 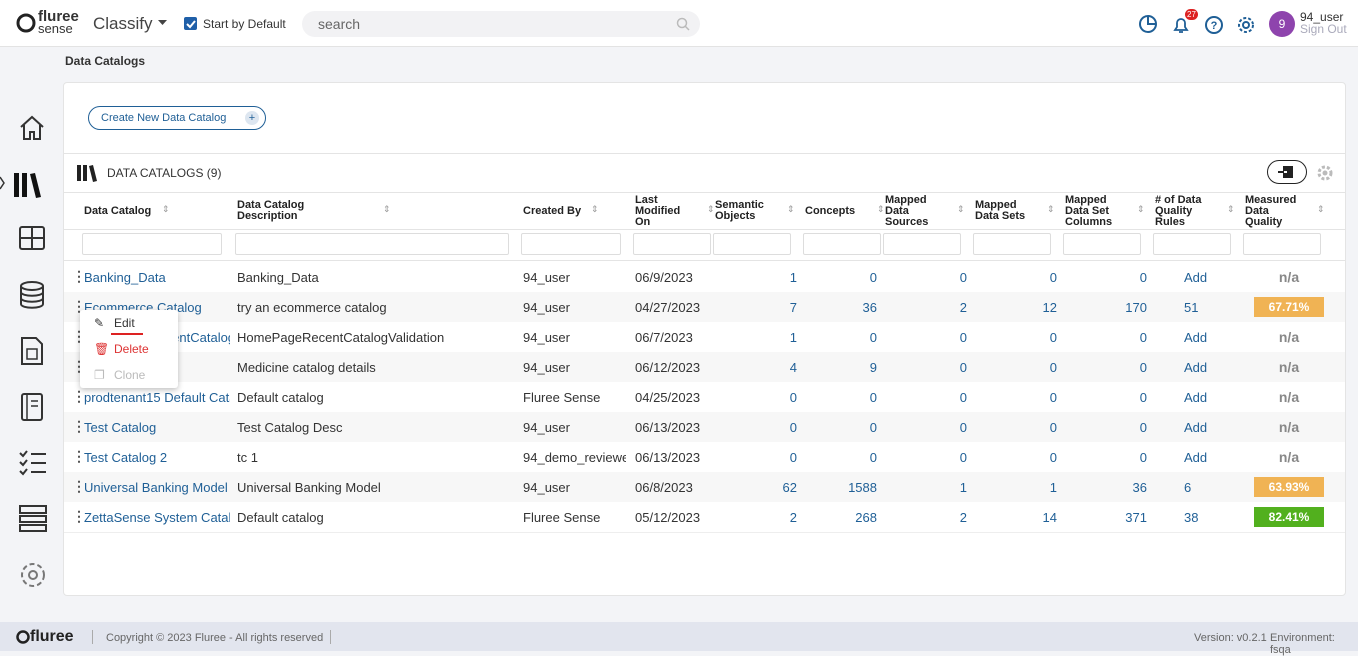 What do you see at coordinates (862, 487) in the screenshot?
I see `cell: 1588` at bounding box center [862, 487].